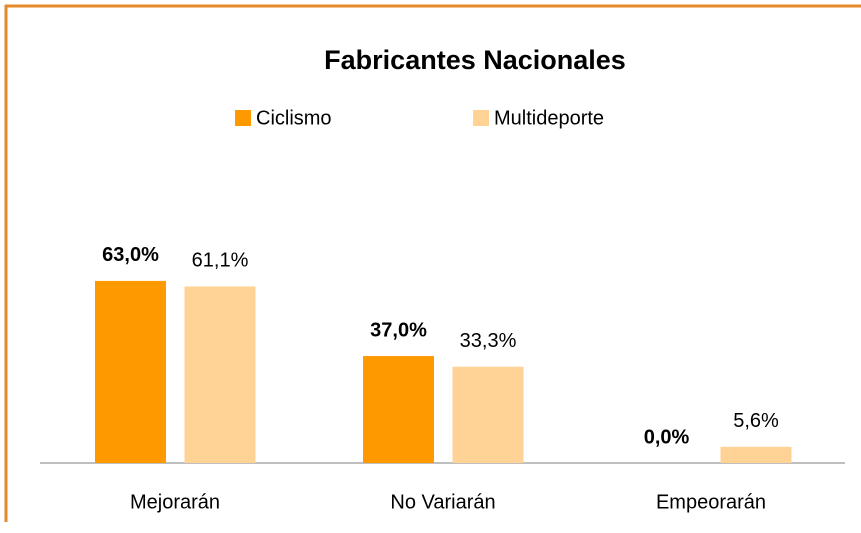  What do you see at coordinates (130, 255) in the screenshot?
I see `value-label: 63,0%` at bounding box center [130, 255].